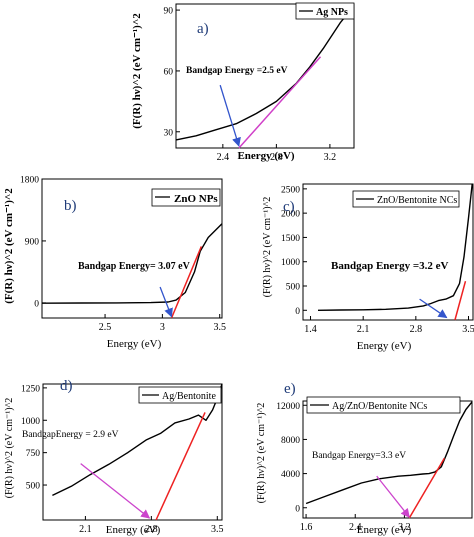 The height and width of the screenshot is (537, 474). I want to click on y-tick-label: 900, so click(32, 242).